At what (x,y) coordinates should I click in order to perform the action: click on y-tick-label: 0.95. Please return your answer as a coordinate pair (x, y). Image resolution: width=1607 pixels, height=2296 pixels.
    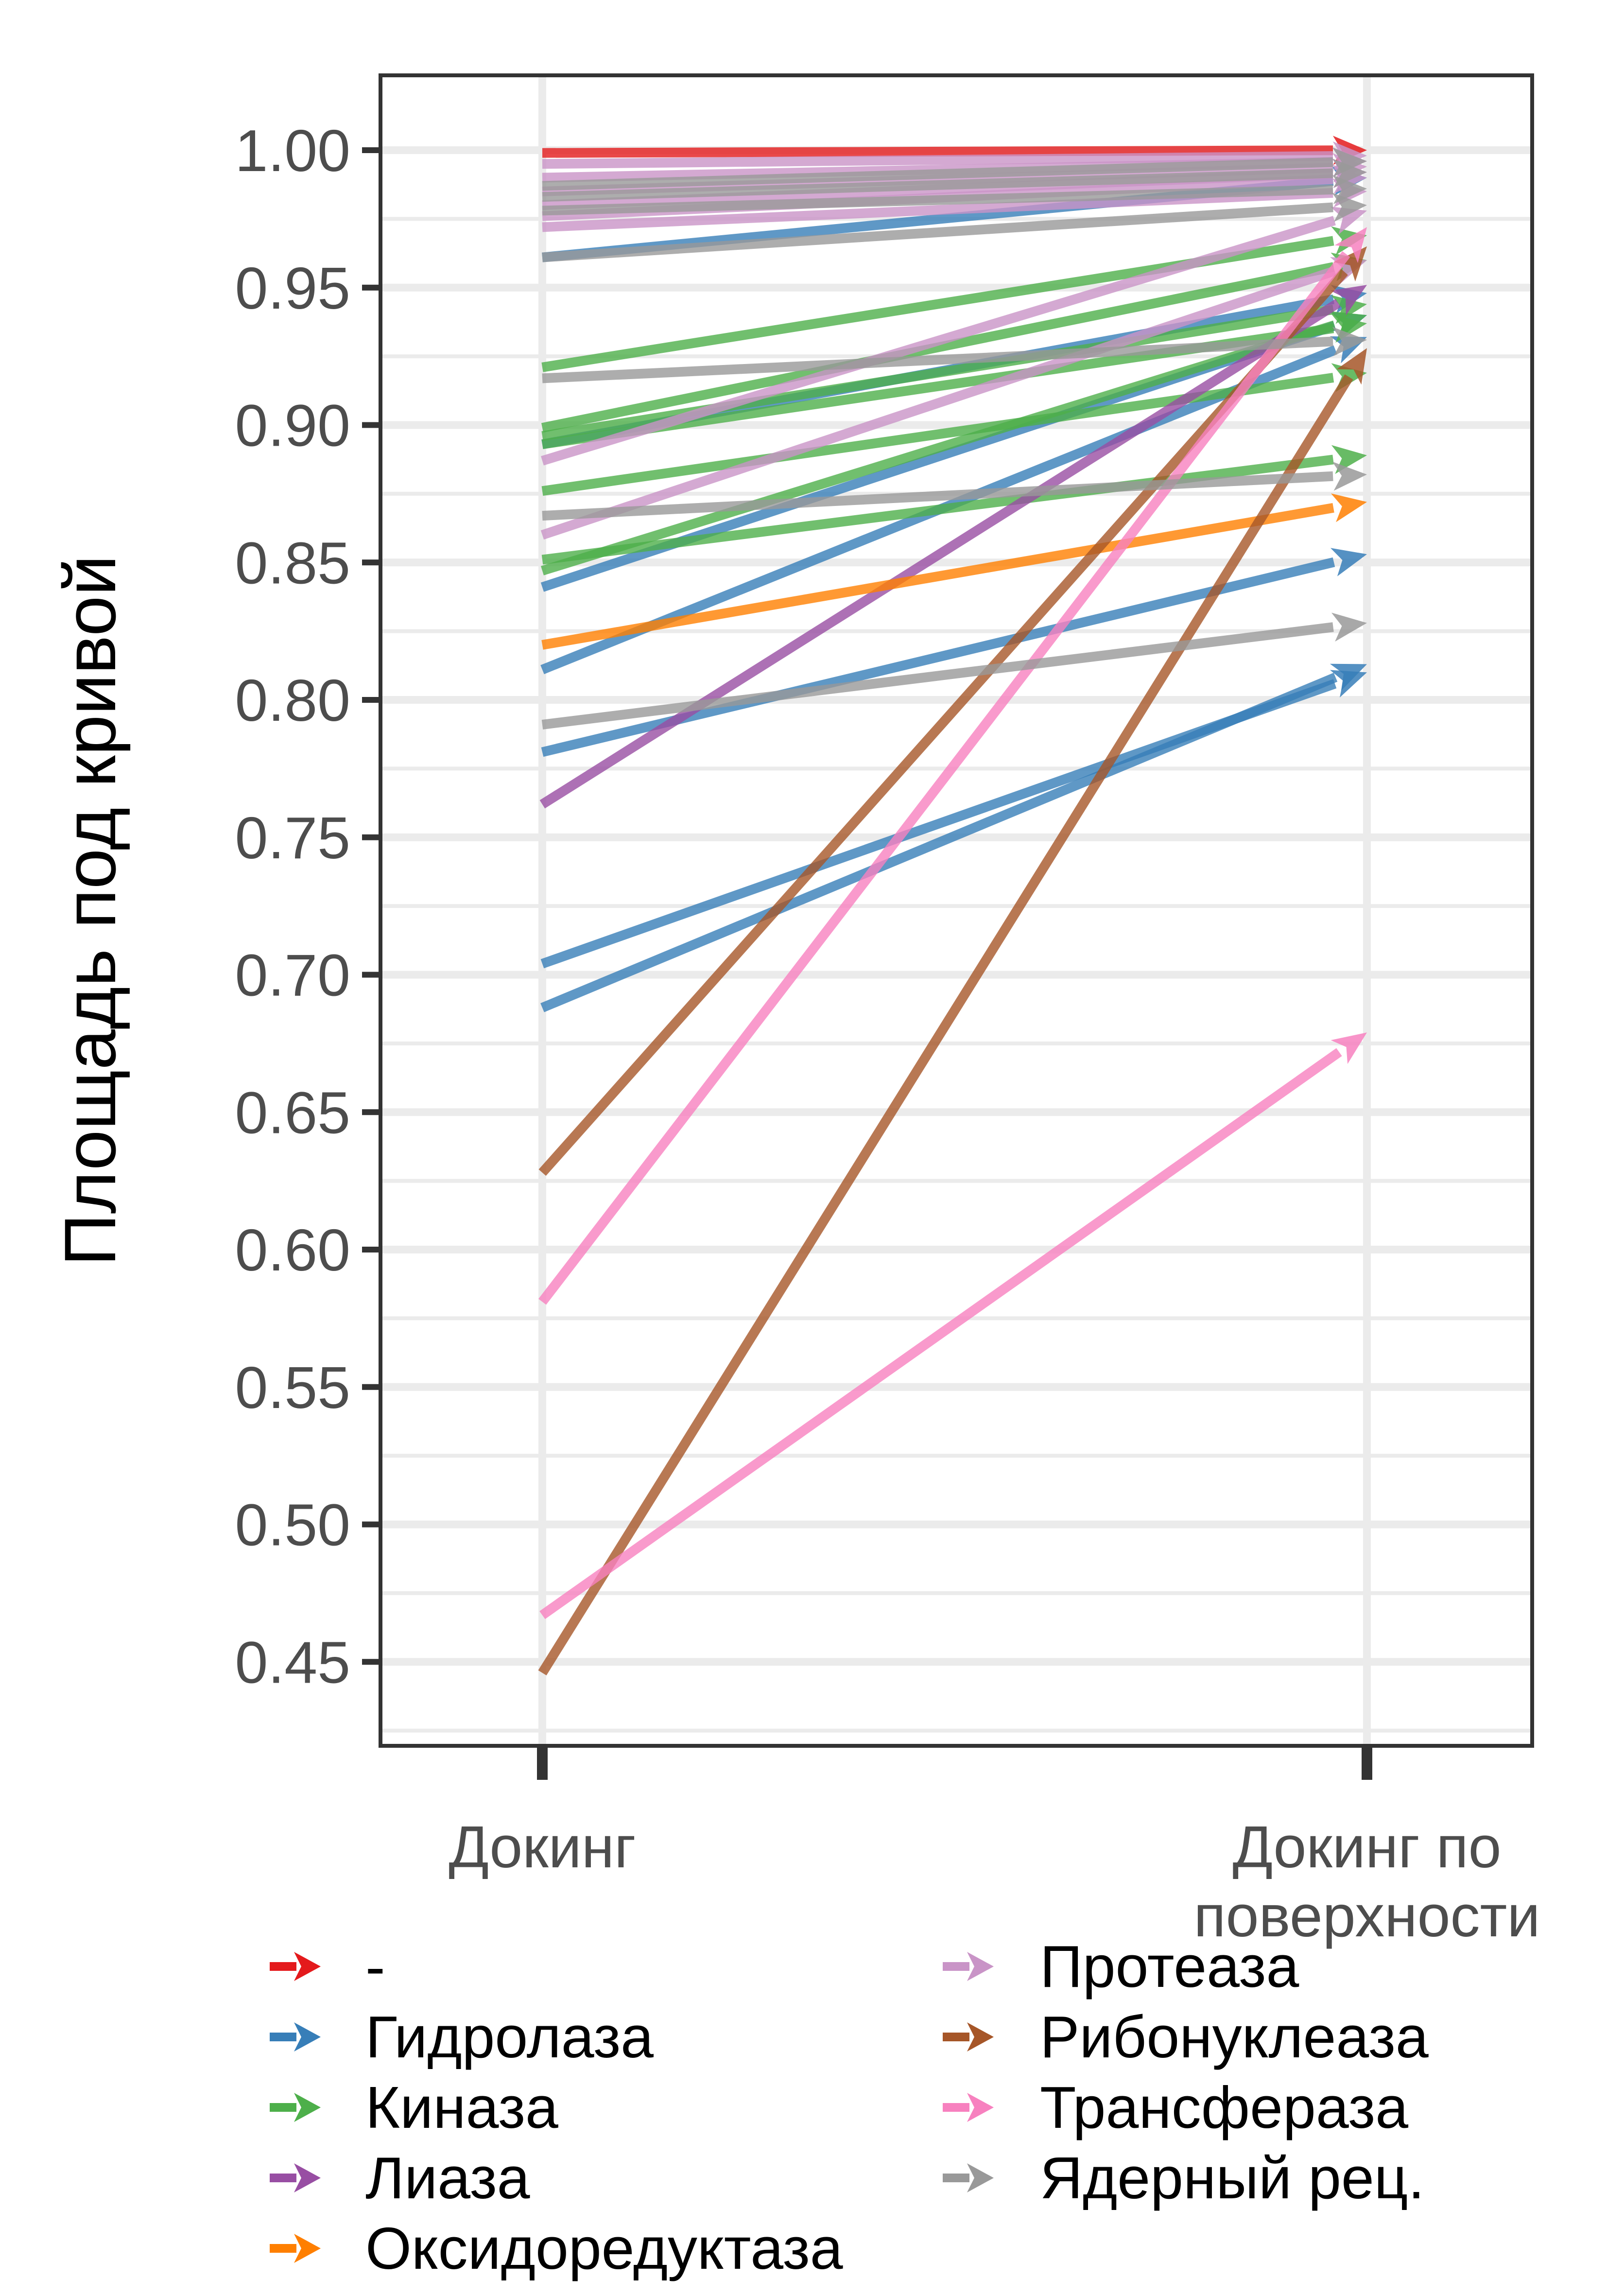
    Looking at the image, I should click on (292, 288).